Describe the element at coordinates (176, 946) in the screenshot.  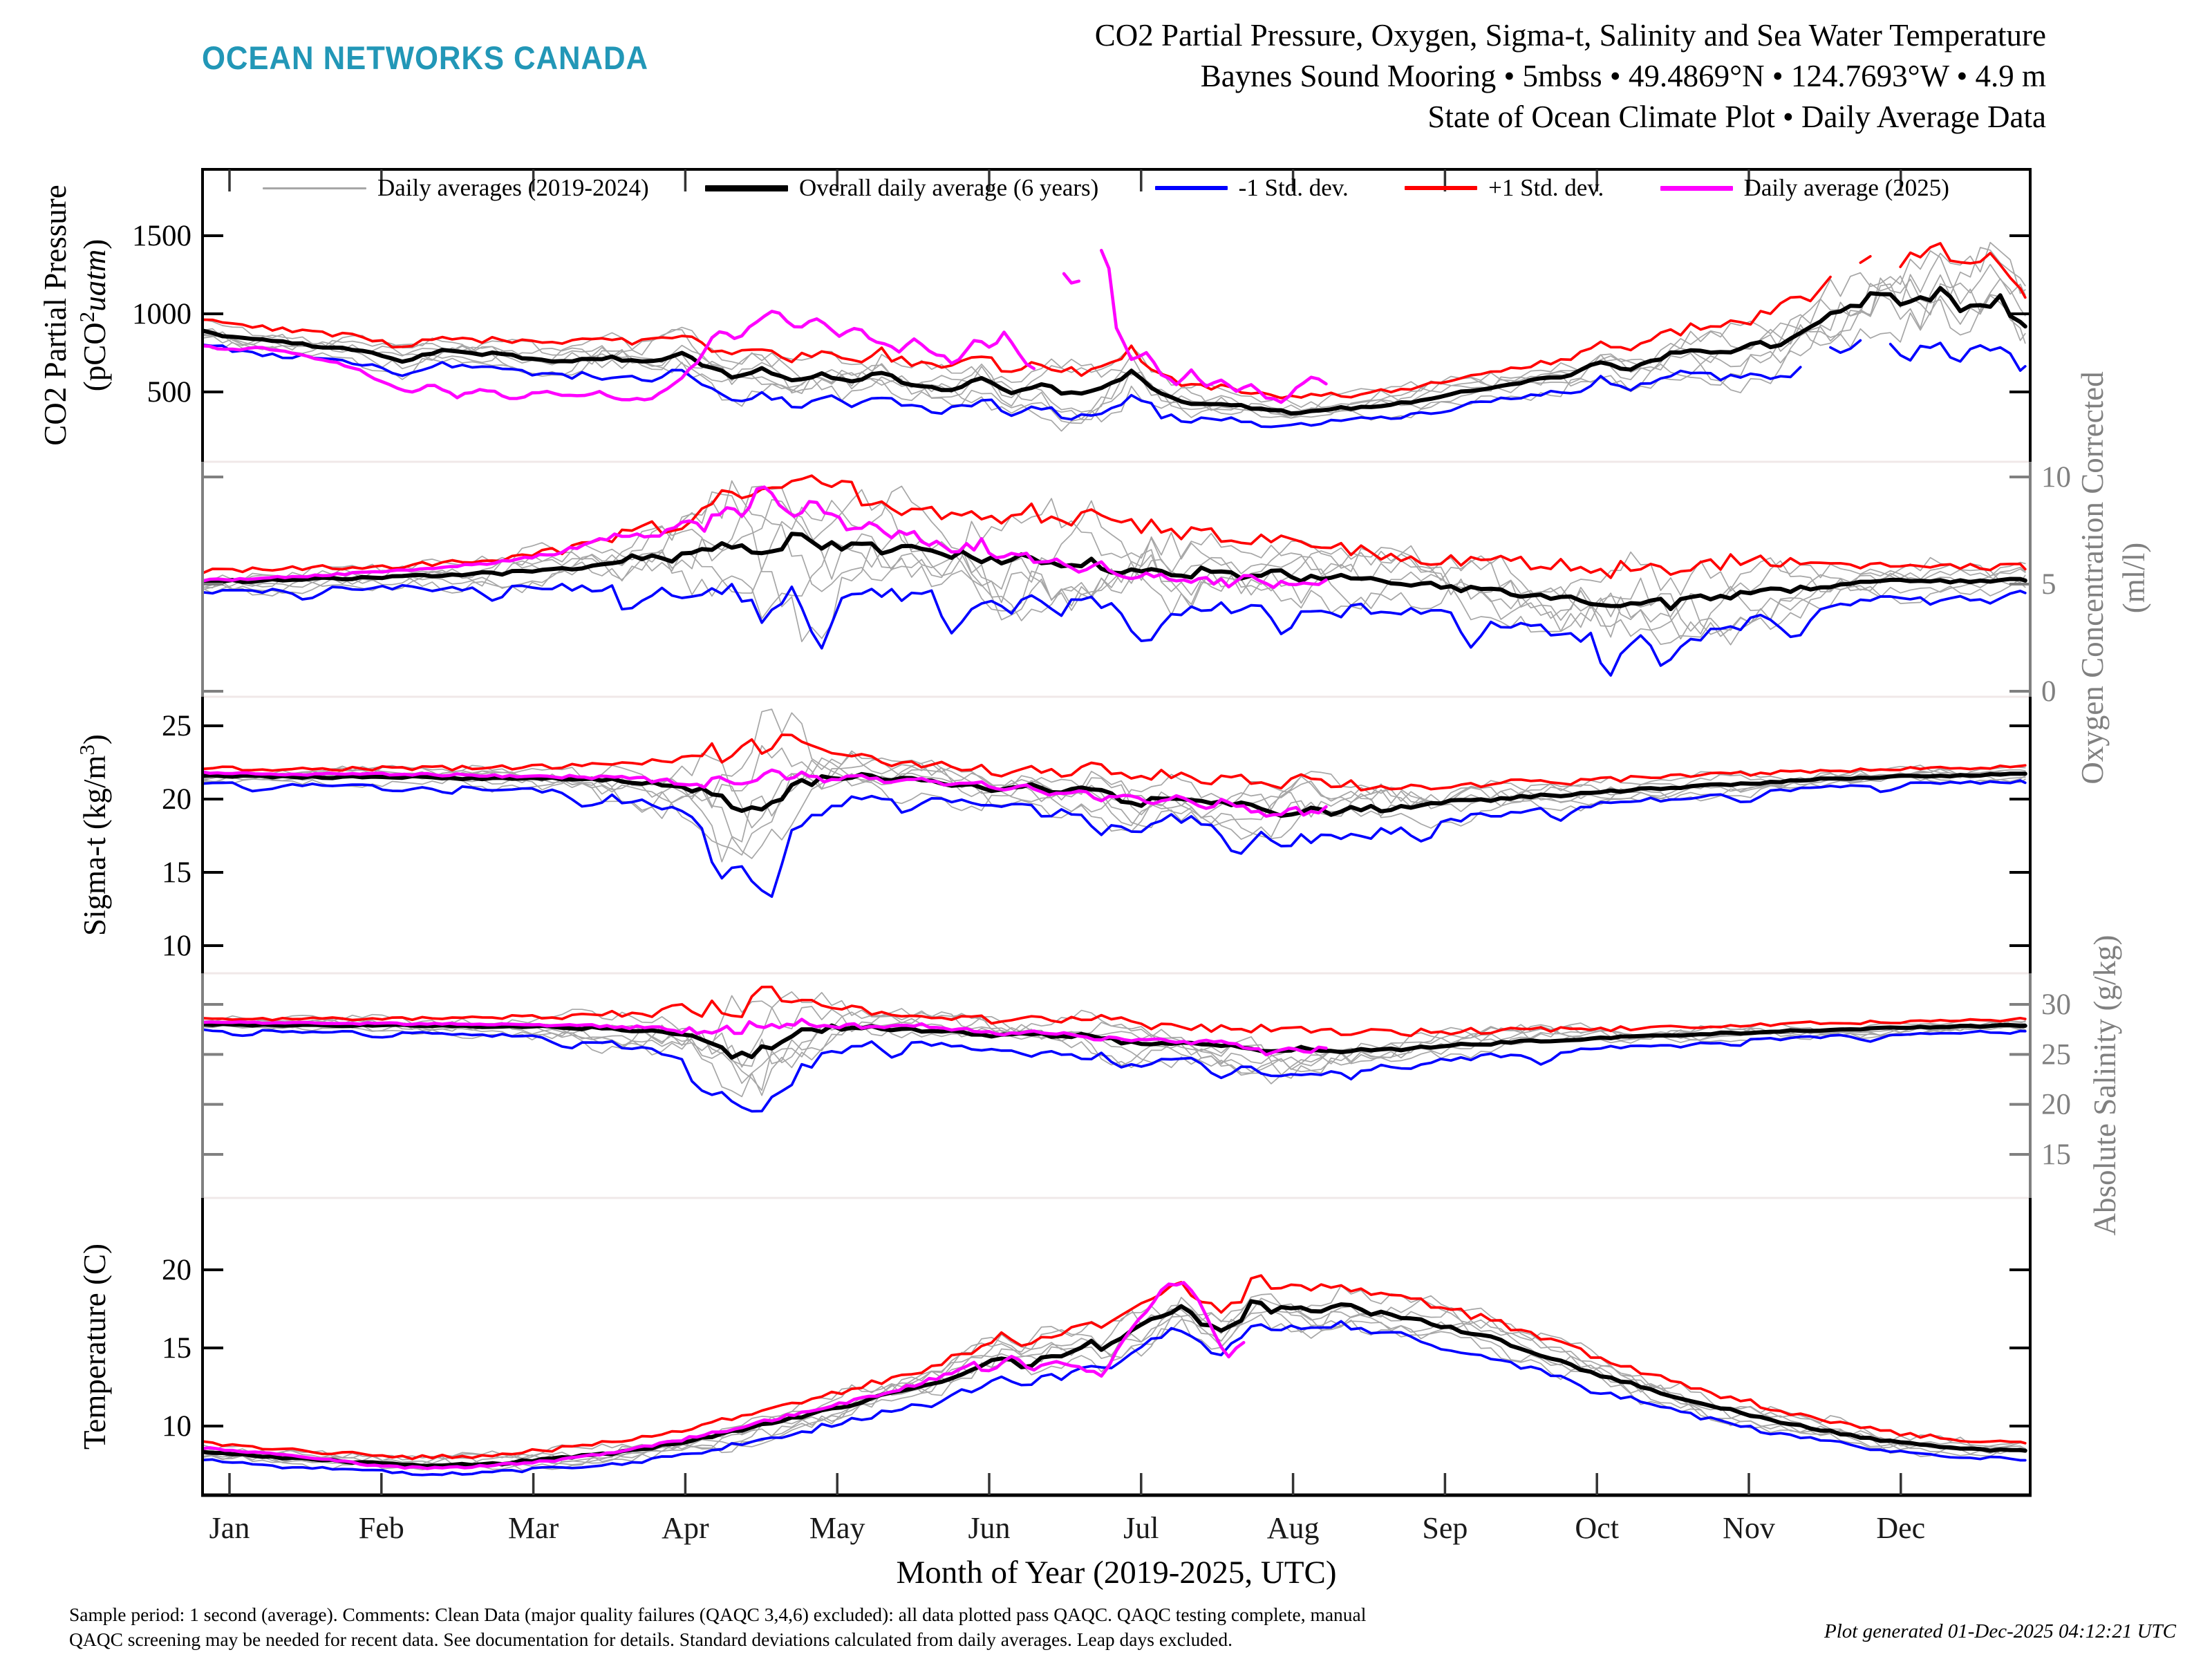
I see `sigma-t-ytick-label: 10` at that location.